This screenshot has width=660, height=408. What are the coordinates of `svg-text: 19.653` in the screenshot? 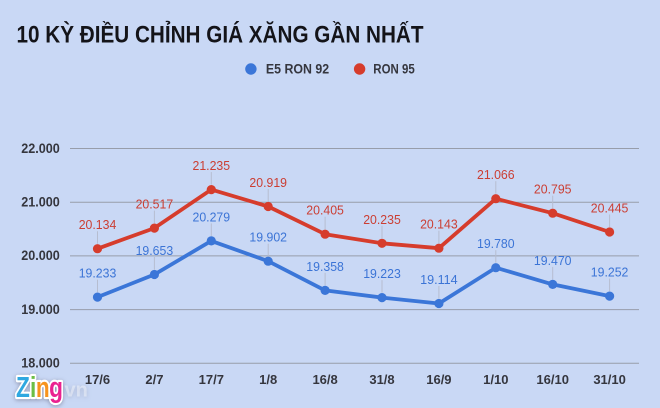 It's located at (155, 250).